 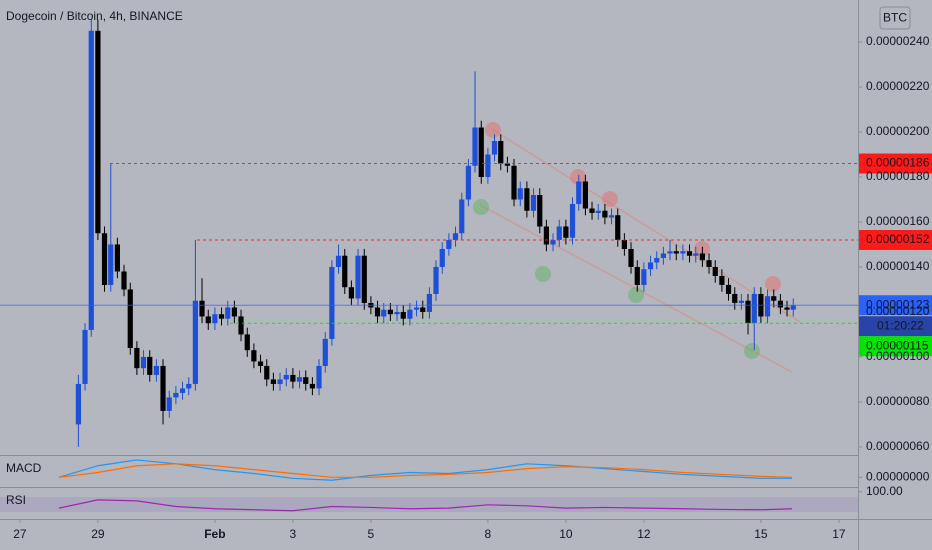 What do you see at coordinates (488, 534) in the screenshot?
I see `x-tick-label: 8` at bounding box center [488, 534].